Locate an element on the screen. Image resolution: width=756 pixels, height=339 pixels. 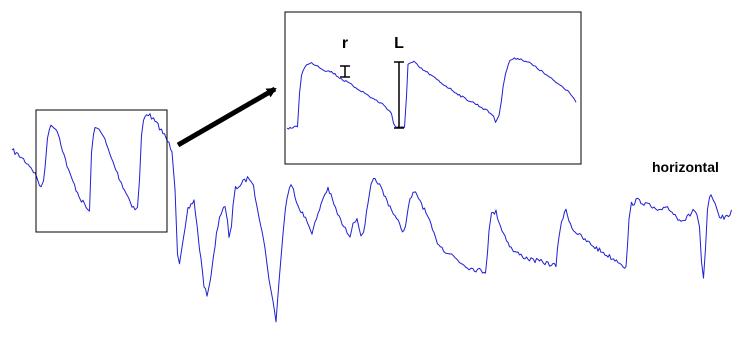
selection-box is located at coordinates (101, 171).